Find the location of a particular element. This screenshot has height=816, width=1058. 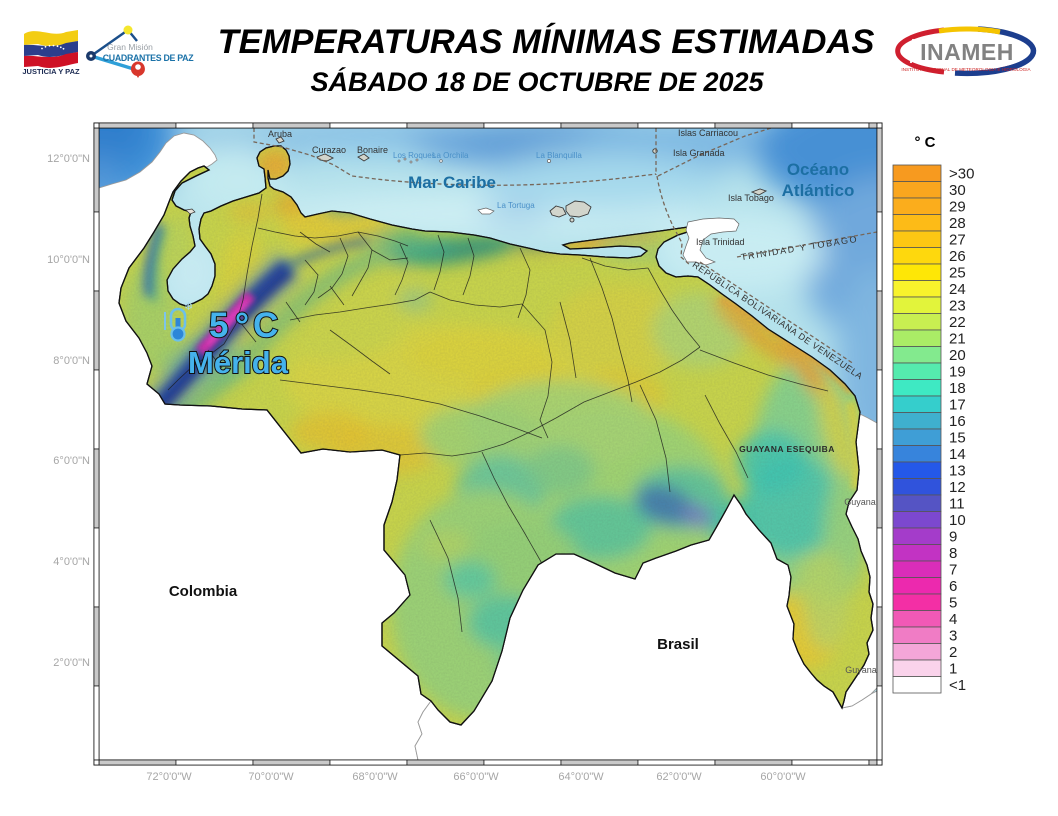

svg-text: 8 is located at coordinates (953, 553).